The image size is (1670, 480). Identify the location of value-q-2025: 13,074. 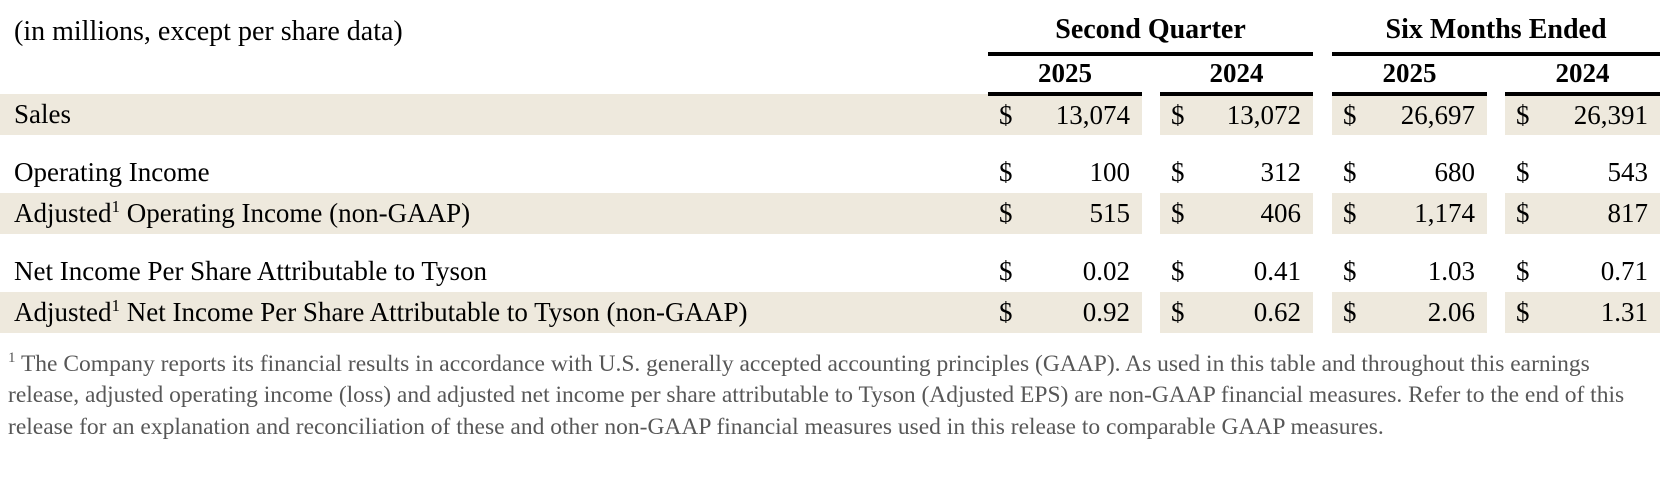
(1092, 114).